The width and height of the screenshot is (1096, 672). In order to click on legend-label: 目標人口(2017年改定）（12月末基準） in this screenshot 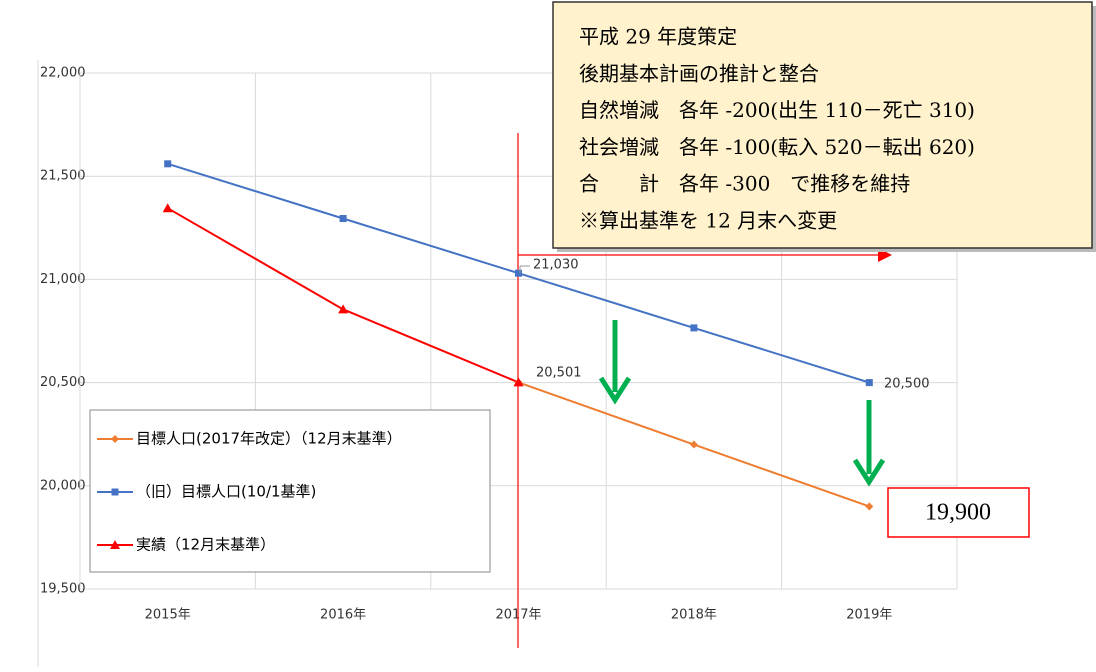, I will do `click(269, 439)`.